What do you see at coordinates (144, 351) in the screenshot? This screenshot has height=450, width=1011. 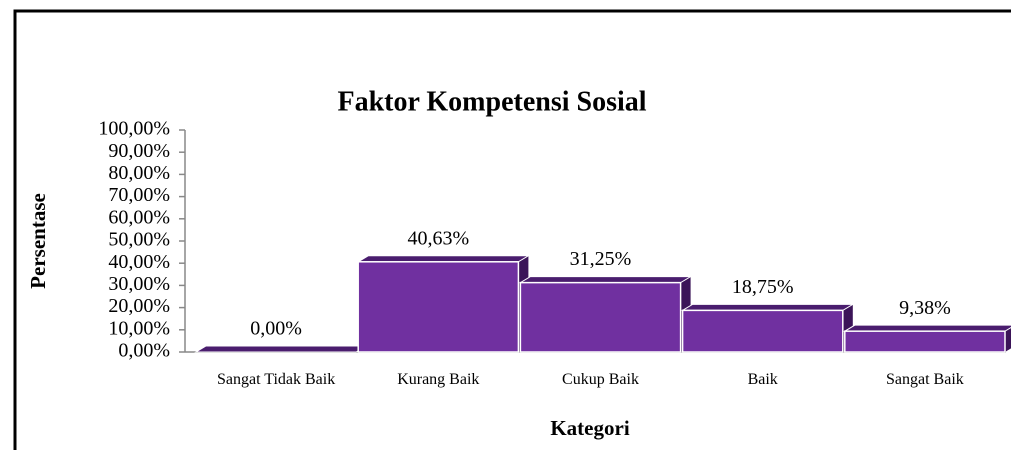 I see `y-tick-label: 0,00%` at bounding box center [144, 351].